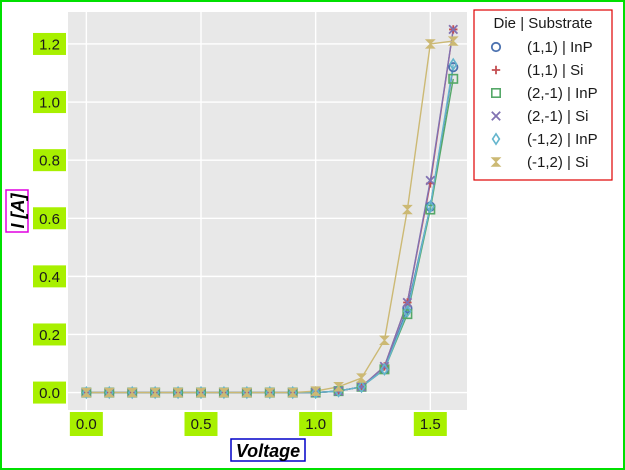  I want to click on legend-box, so click(543, 95).